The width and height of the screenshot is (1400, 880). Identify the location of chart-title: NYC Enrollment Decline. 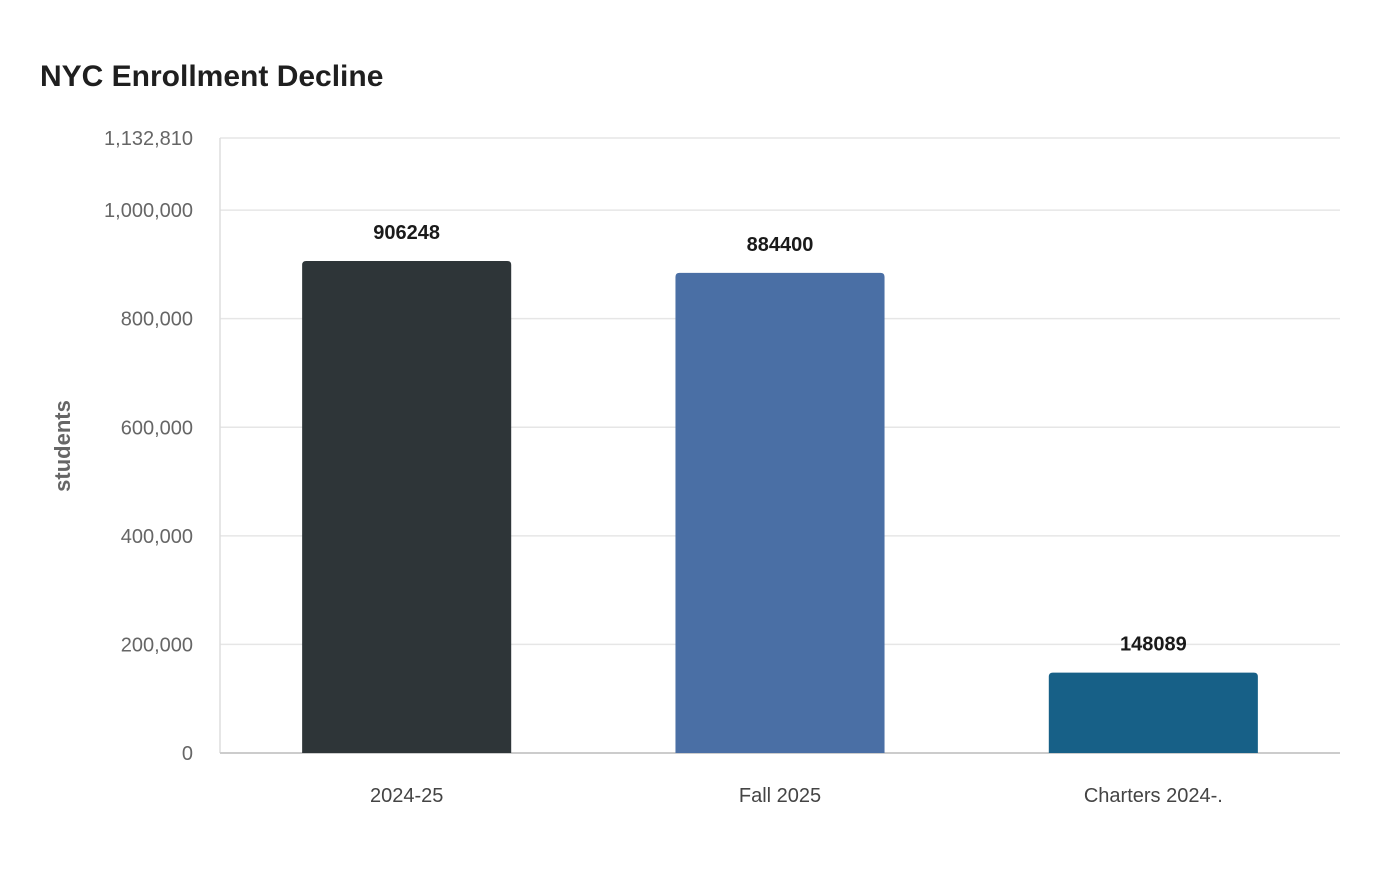
(212, 76).